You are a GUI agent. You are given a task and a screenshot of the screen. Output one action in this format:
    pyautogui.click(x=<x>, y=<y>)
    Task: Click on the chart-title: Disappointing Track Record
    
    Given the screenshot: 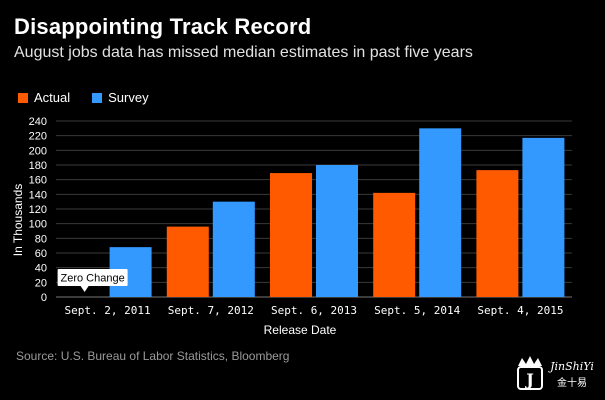 What is the action you would take?
    pyautogui.click(x=163, y=26)
    